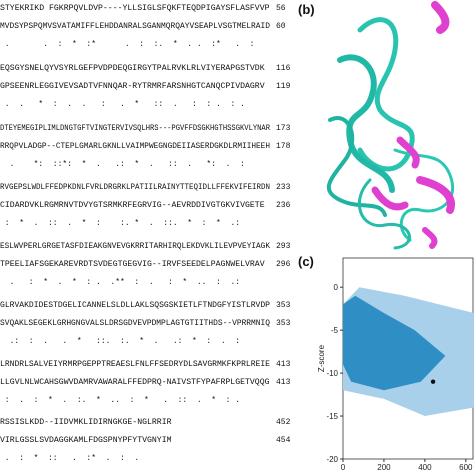 The image size is (474, 474). I want to click on y-tick-label: -10, so click(332, 373).